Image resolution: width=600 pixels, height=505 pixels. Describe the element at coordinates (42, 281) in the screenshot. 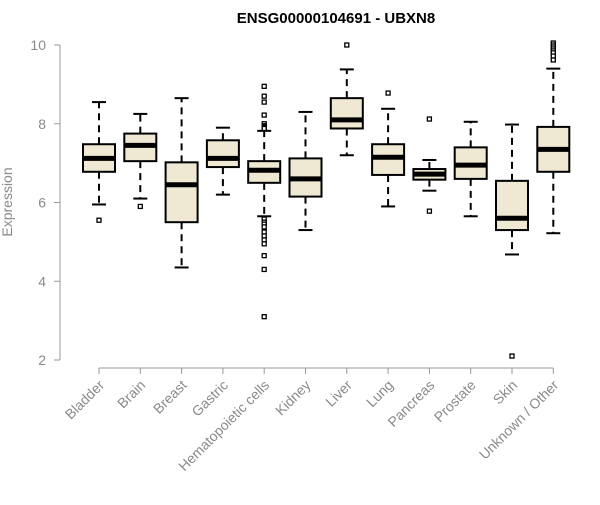

I see `y-tick-label: 4` at that location.